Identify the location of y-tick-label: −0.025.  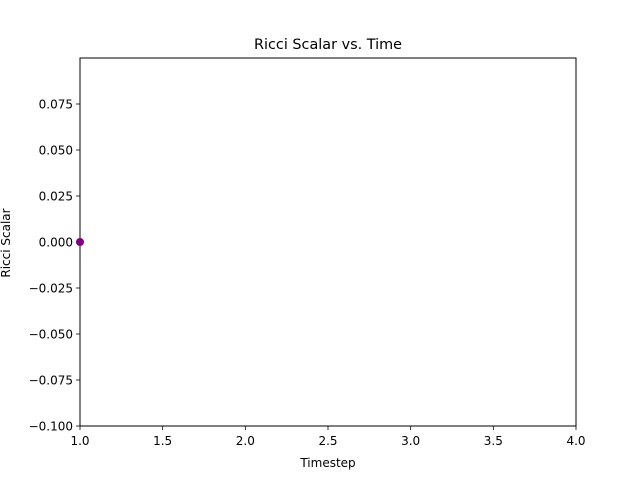
(51, 289).